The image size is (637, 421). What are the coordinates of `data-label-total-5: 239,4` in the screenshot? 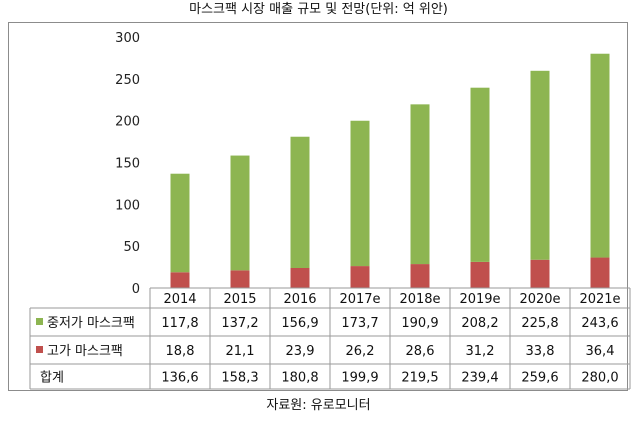 It's located at (479, 378).